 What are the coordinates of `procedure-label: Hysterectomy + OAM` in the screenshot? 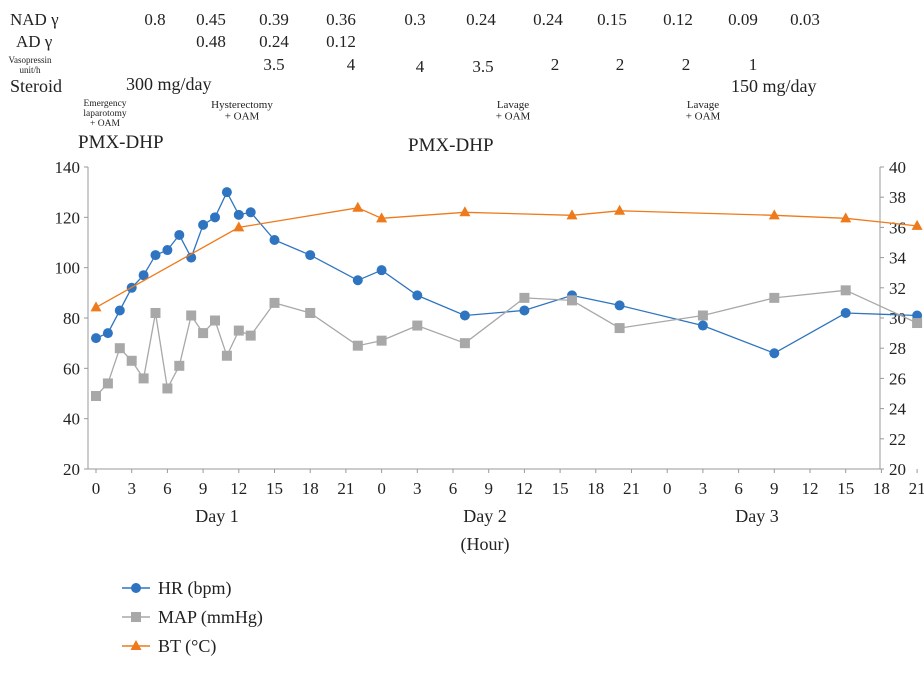 It's located at (242, 111).